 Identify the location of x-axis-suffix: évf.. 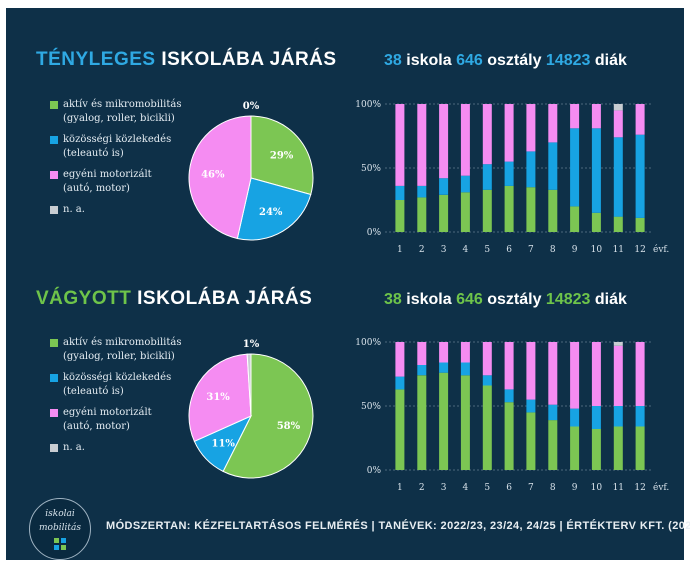
(661, 249).